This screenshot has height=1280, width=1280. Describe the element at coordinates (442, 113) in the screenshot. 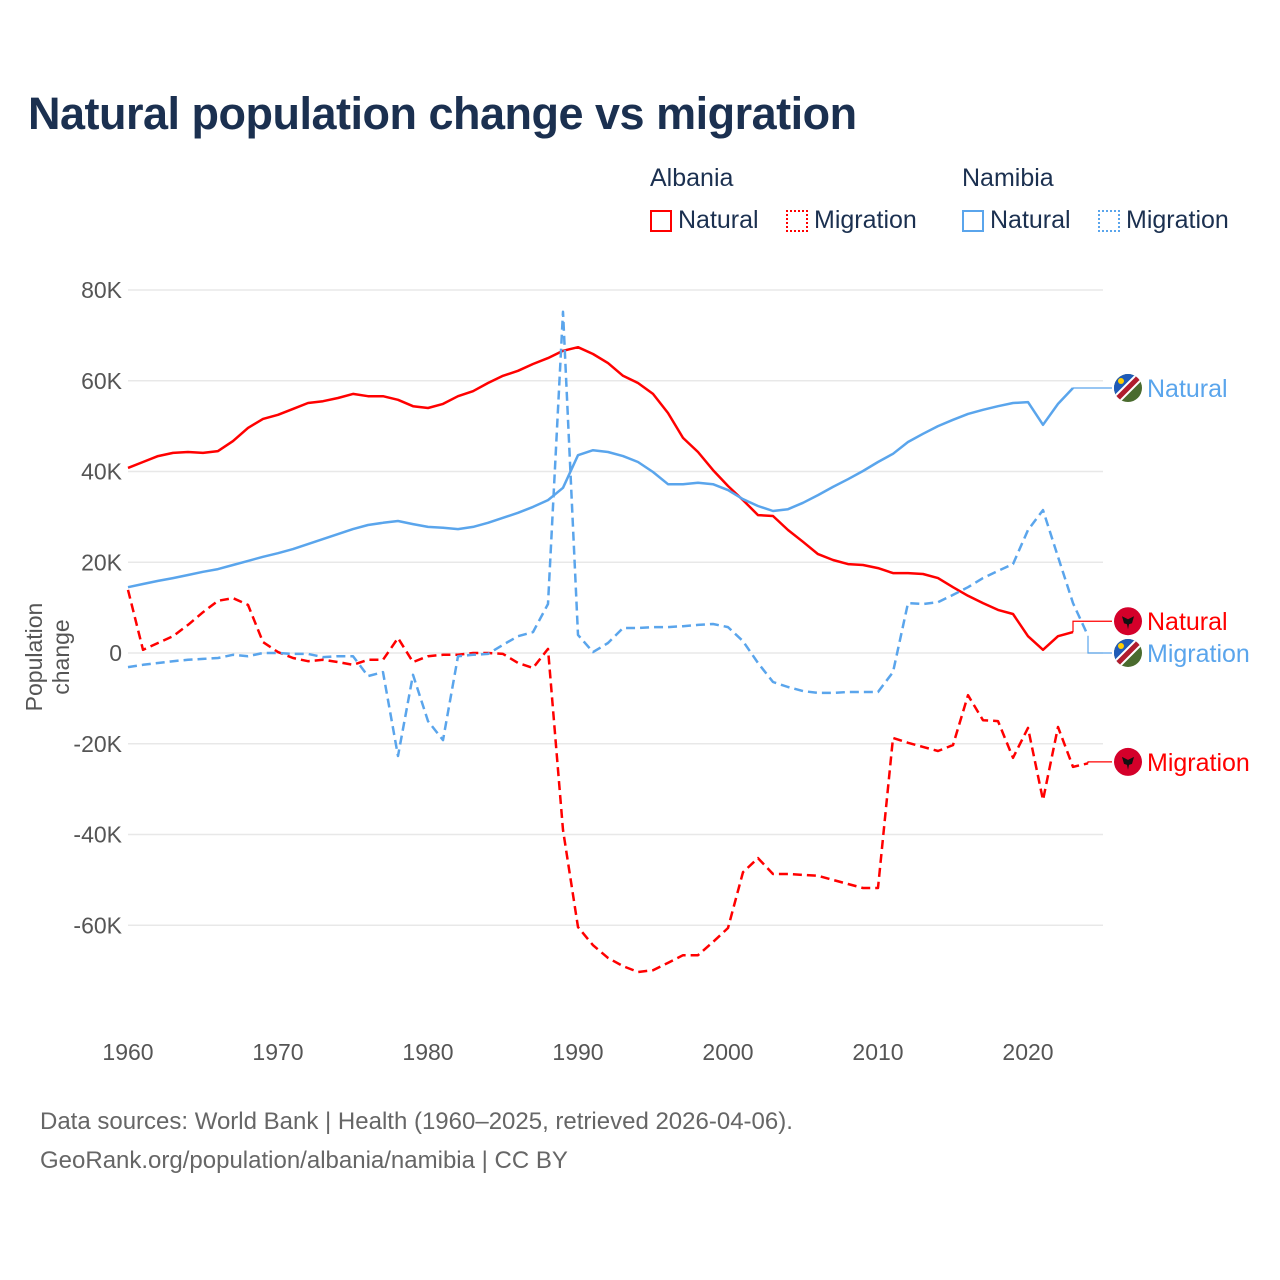

I see `chart-title: Natural population change vs migration` at that location.